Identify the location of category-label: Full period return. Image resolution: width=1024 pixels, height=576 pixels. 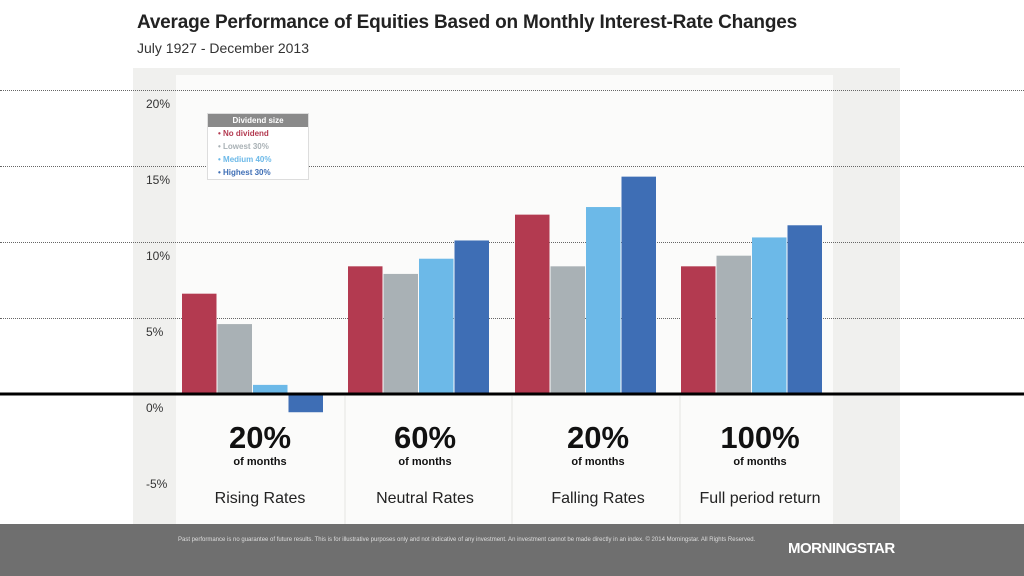
(760, 498).